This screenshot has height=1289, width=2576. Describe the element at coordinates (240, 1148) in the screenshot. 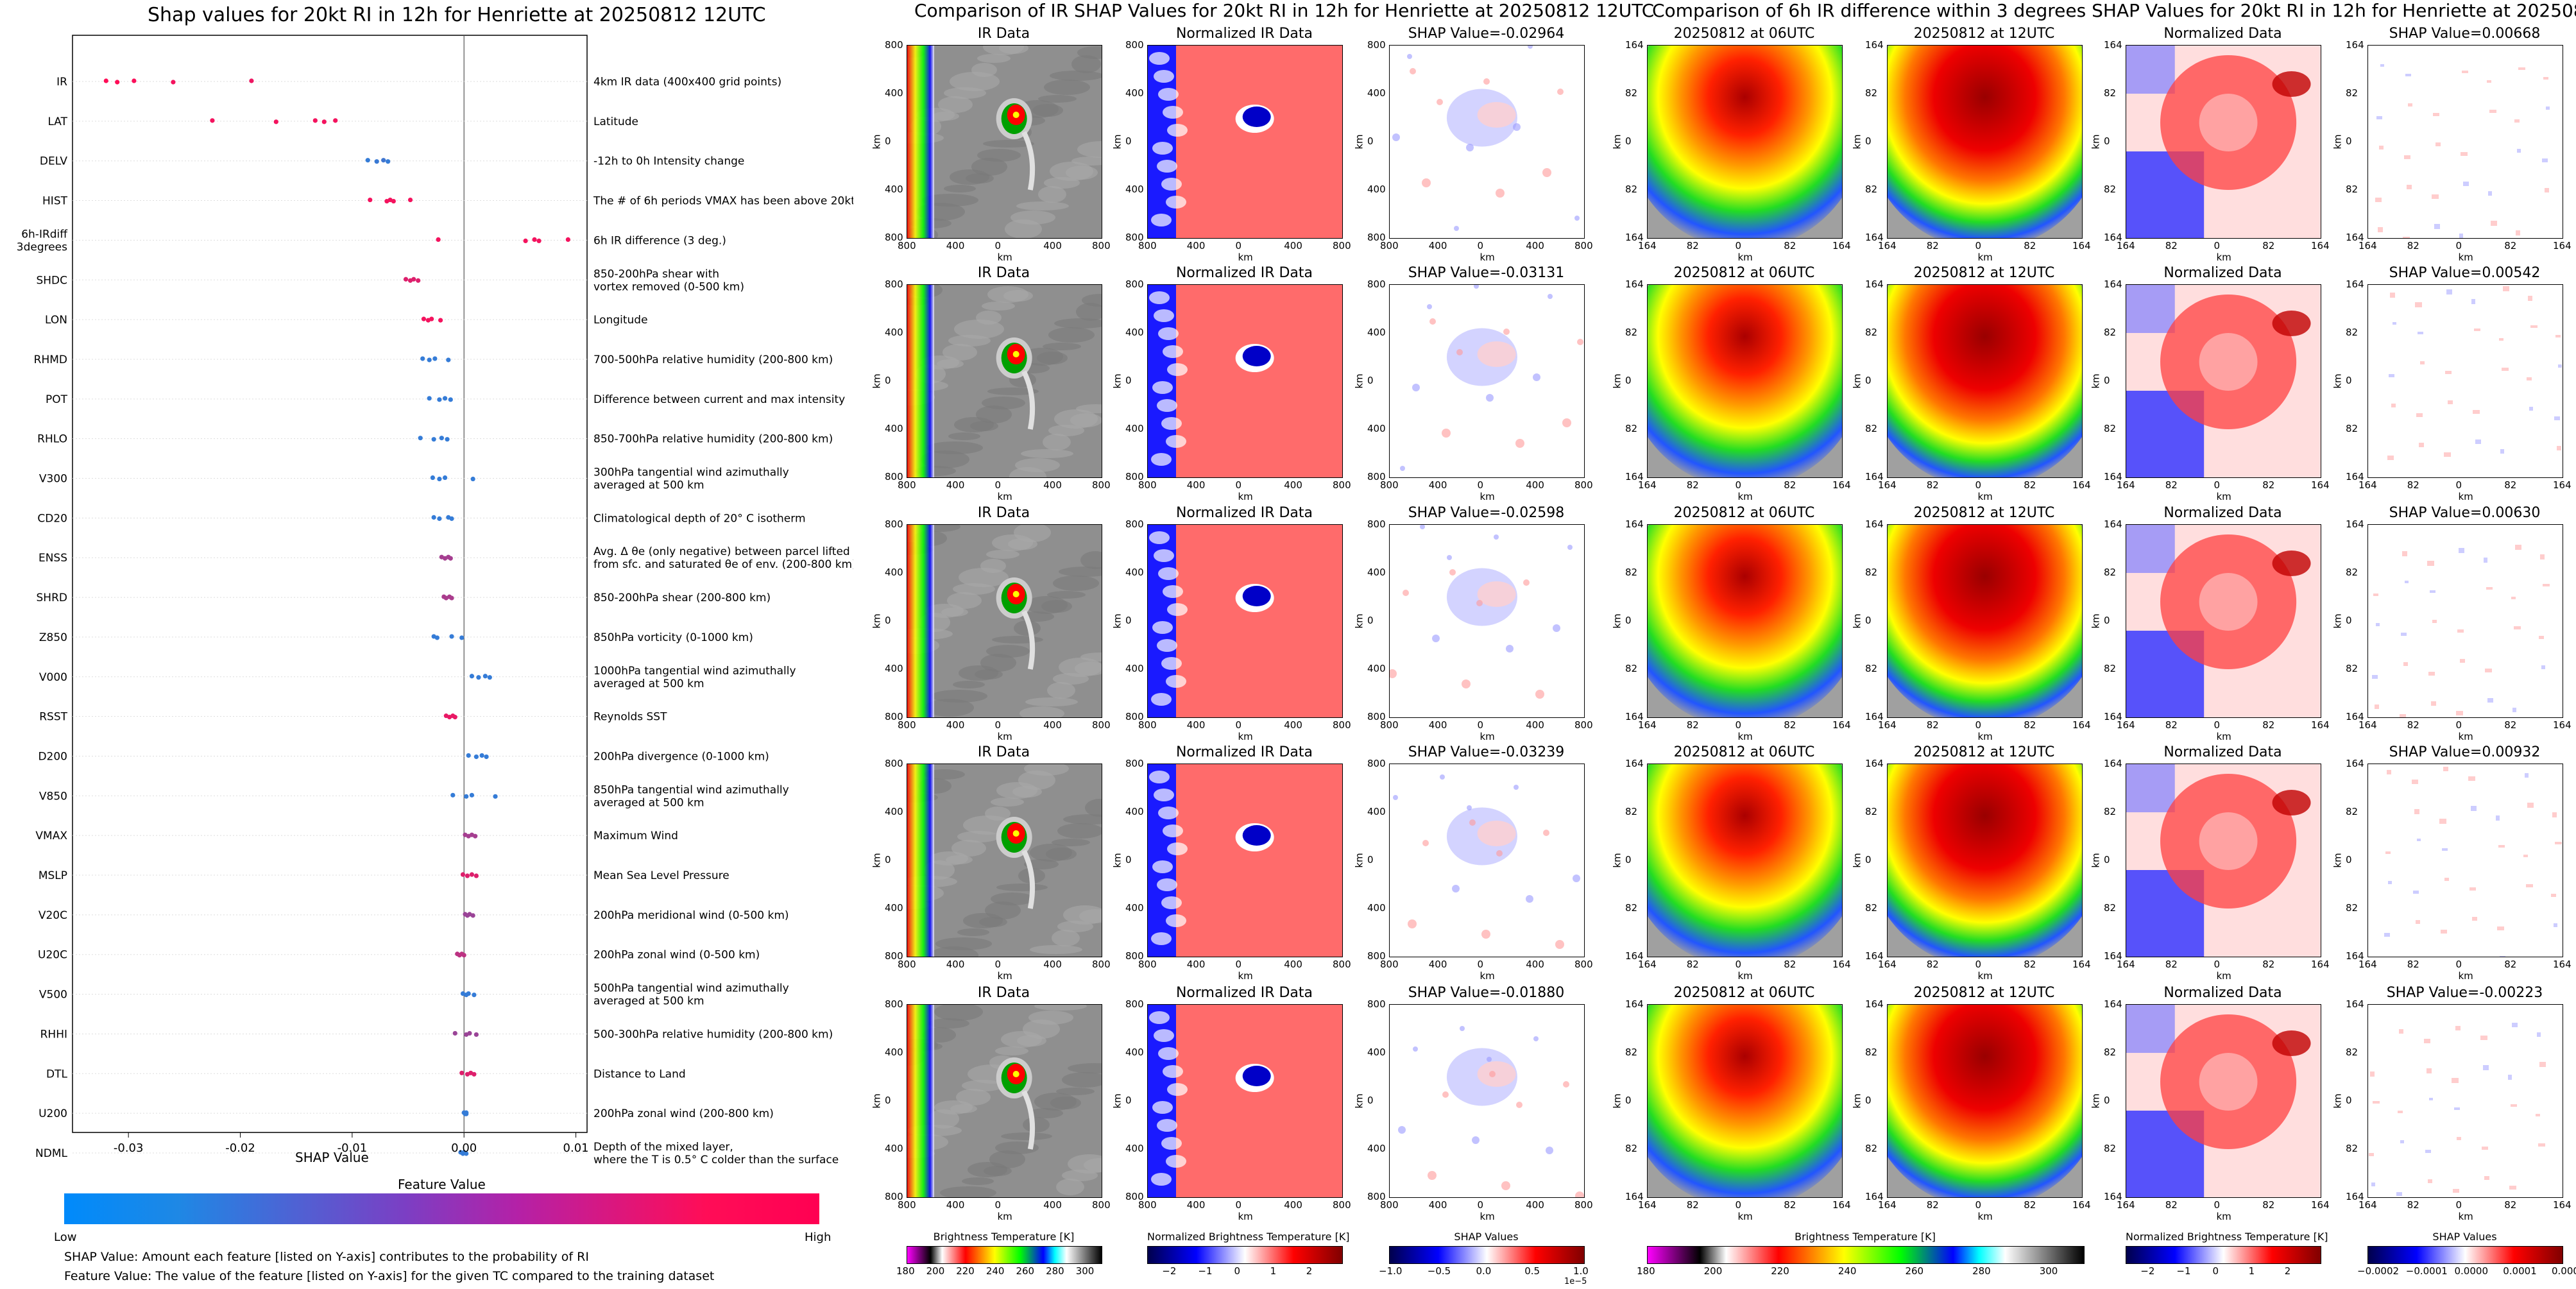

I see `x-tick-label: -0.02` at that location.